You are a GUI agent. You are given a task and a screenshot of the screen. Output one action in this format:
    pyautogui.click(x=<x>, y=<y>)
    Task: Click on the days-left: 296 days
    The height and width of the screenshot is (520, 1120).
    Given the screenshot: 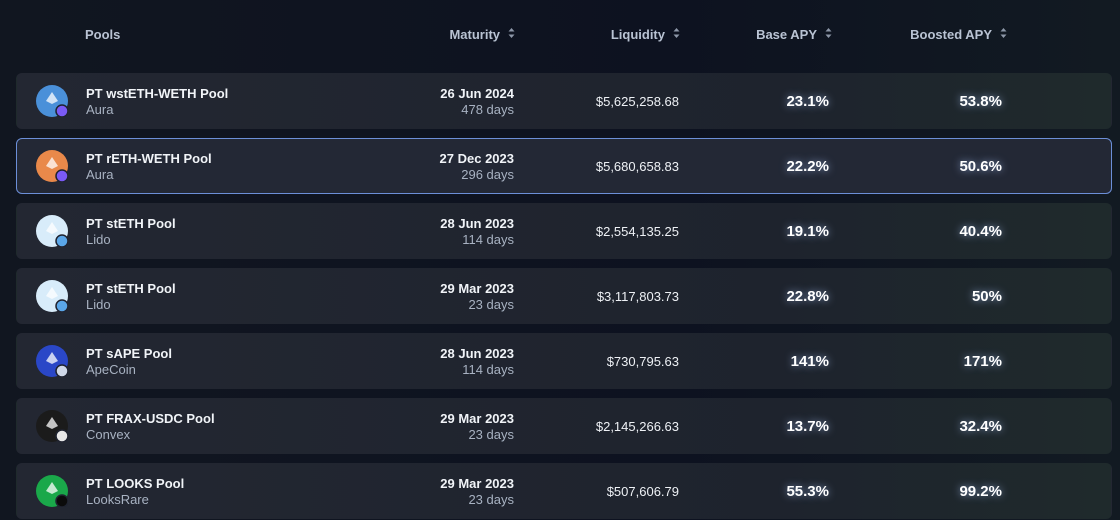 What is the action you would take?
    pyautogui.click(x=487, y=174)
    